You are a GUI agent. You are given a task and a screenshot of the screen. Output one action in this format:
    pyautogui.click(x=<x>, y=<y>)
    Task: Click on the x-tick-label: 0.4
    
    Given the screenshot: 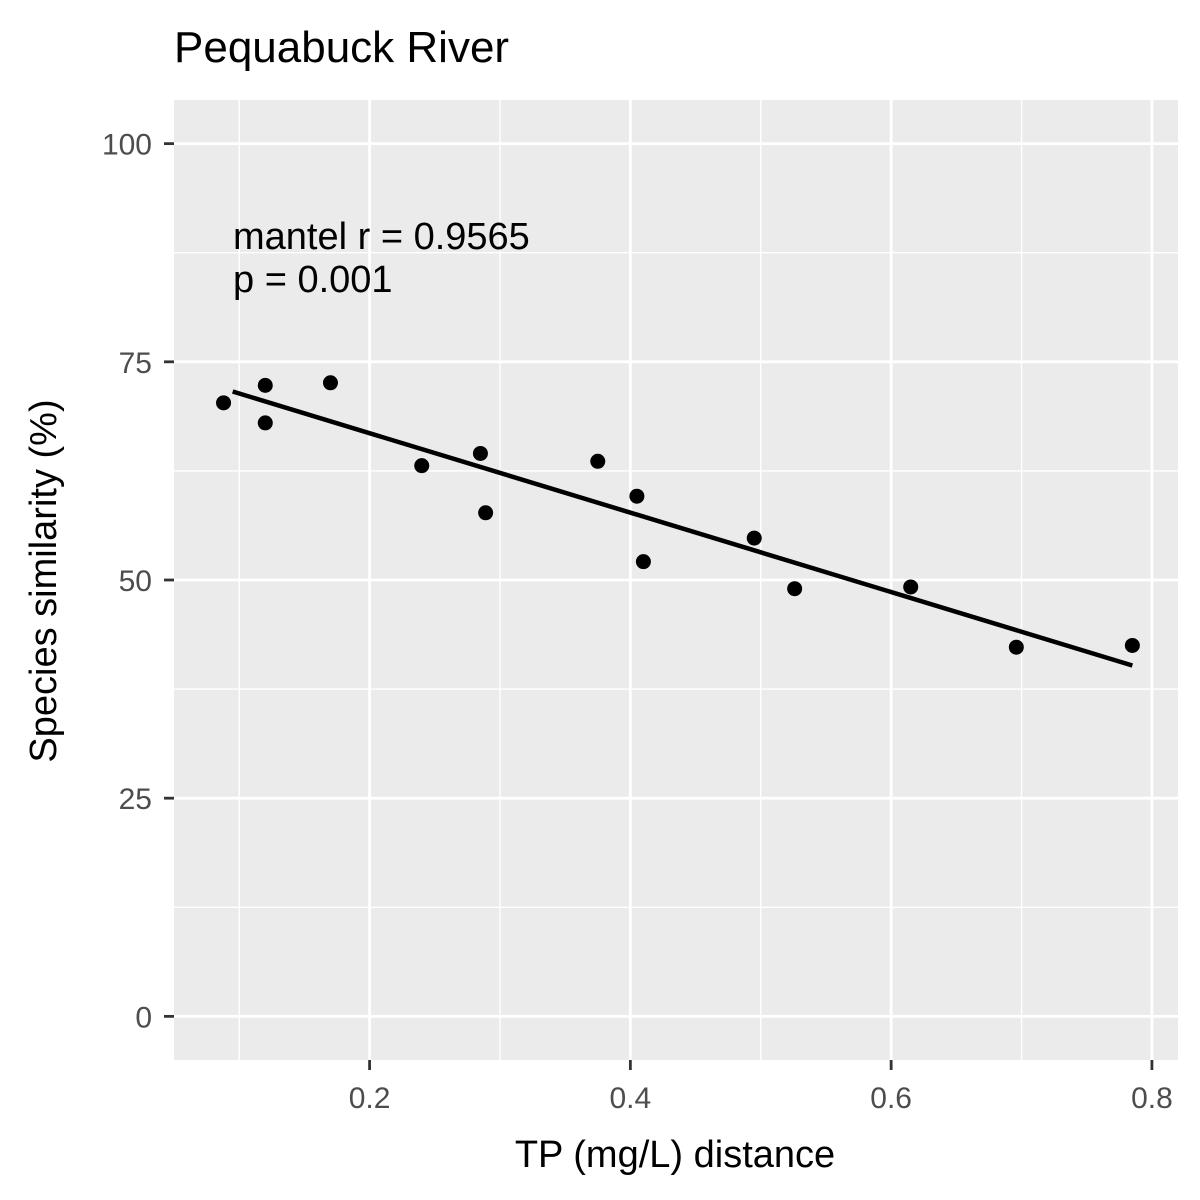 What is the action you would take?
    pyautogui.click(x=631, y=1098)
    